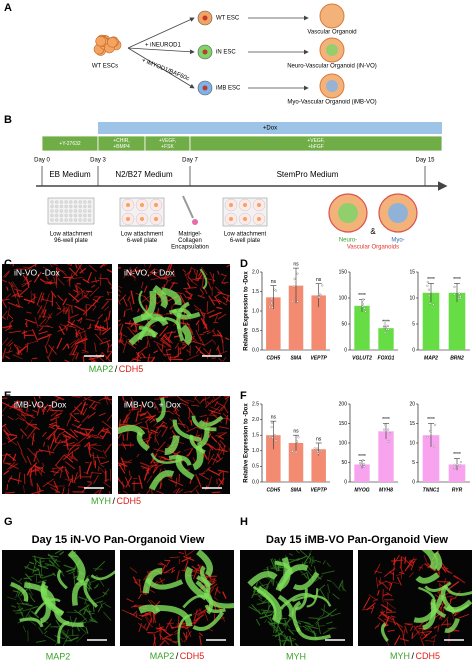 Image resolution: width=474 pixels, height=667 pixels. Describe the element at coordinates (116, 369) in the screenshot. I see `stain-part: /` at that location.